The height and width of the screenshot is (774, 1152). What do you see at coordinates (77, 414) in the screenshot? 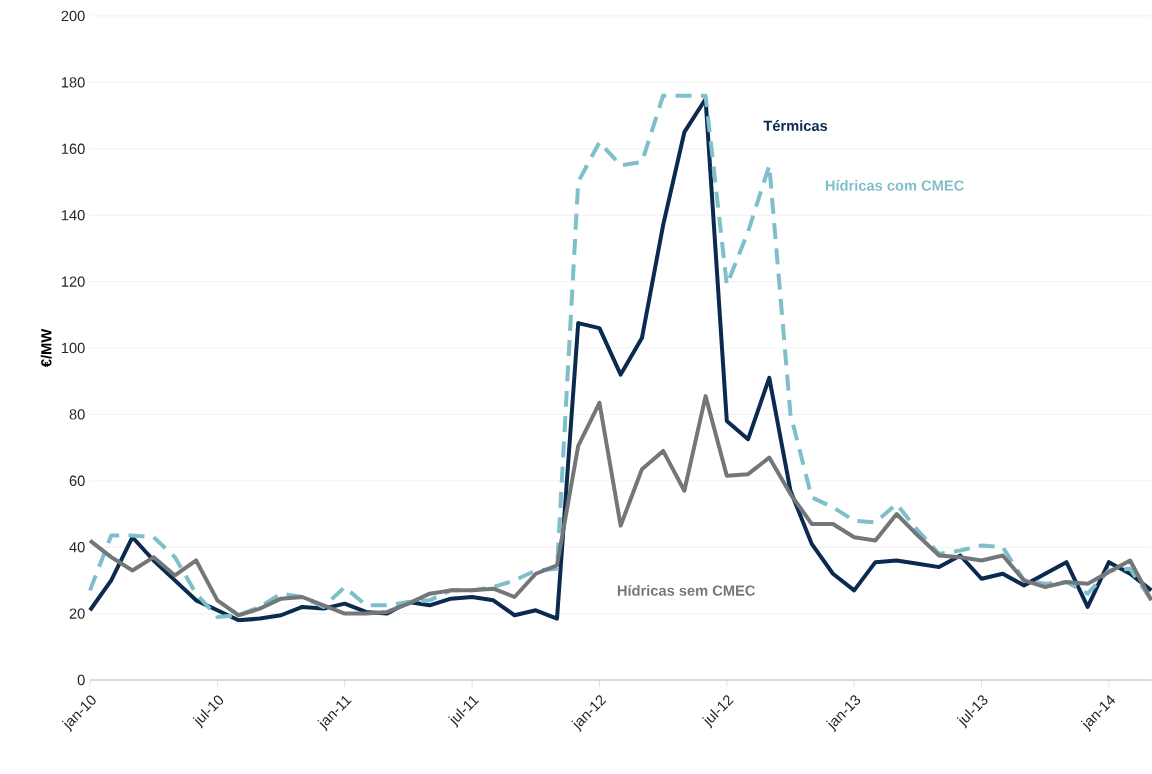
I see `y-tick-label: 80` at bounding box center [77, 414].